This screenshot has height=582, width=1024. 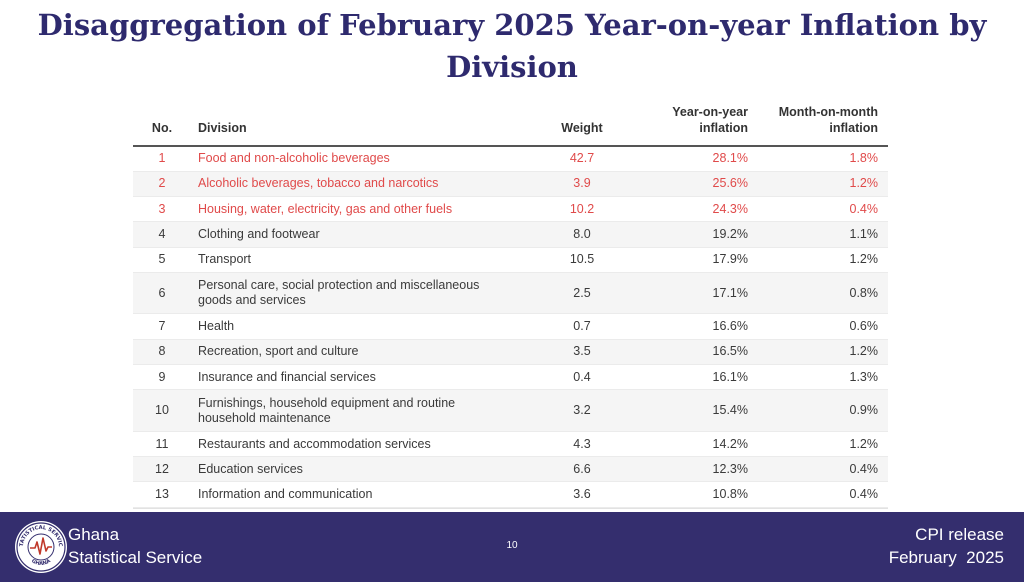 I want to click on cell-division: Information and communication, so click(x=356, y=494).